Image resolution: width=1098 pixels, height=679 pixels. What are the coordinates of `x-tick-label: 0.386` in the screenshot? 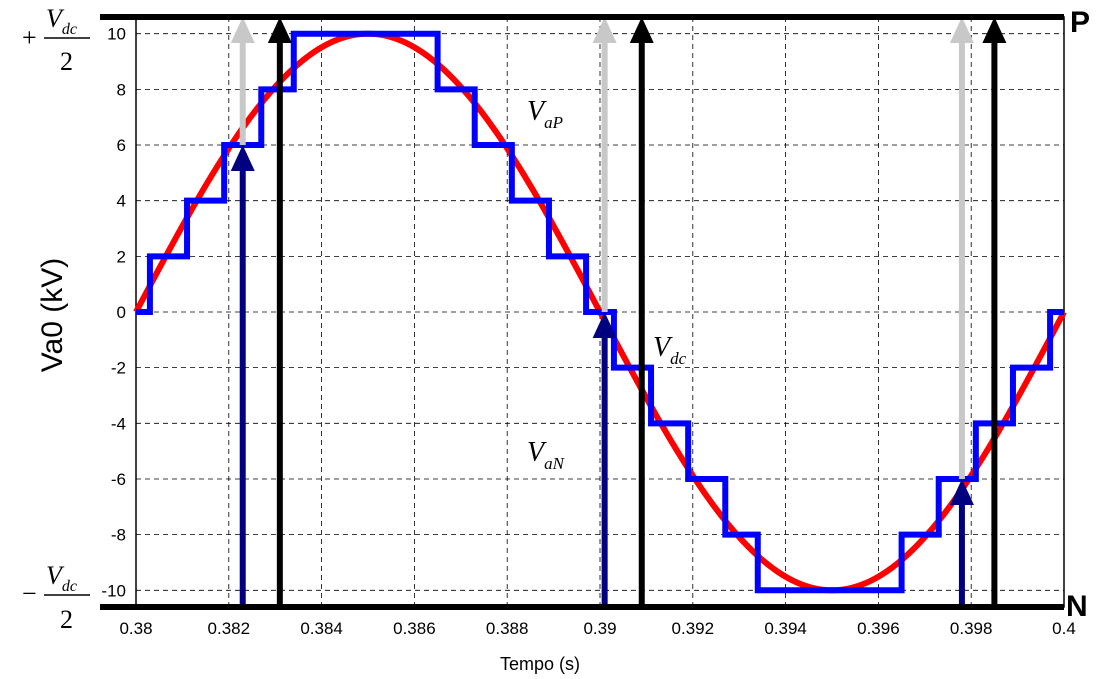 It's located at (414, 628).